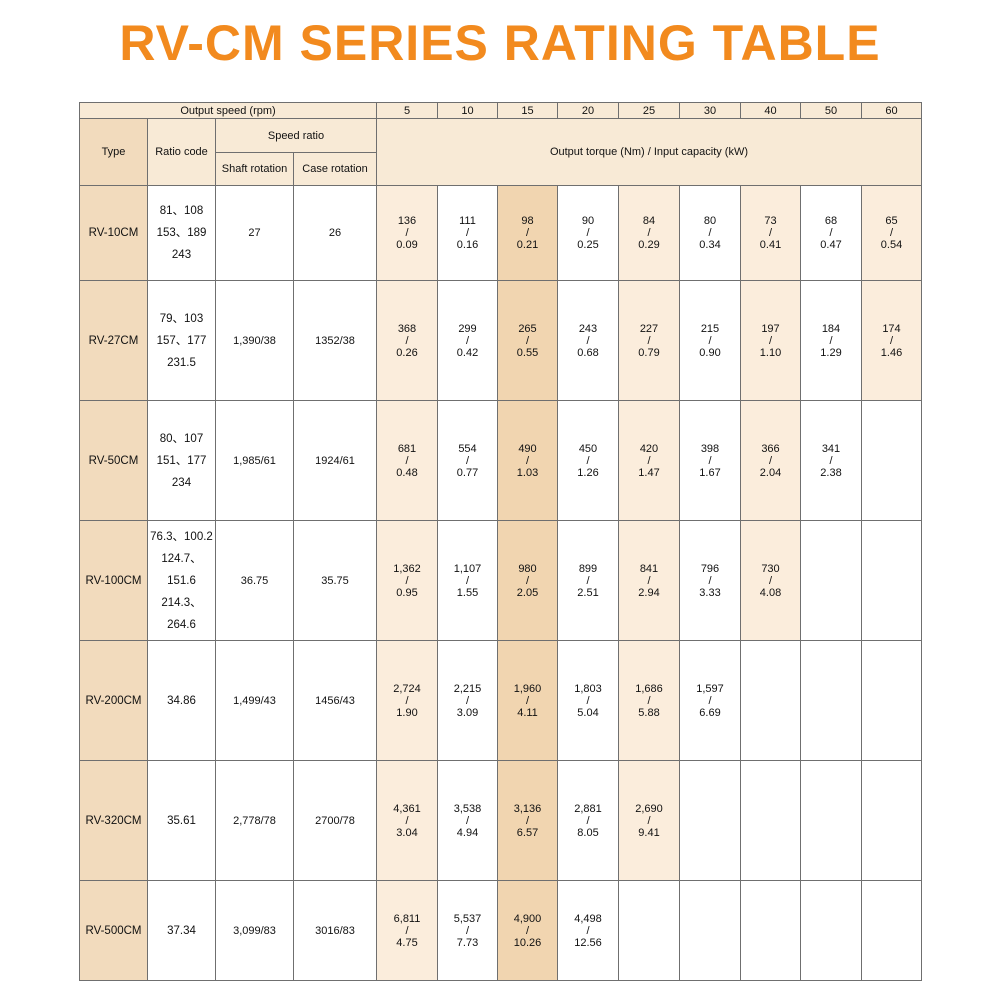 This screenshot has height=1000, width=1000. Describe the element at coordinates (527, 340) in the screenshot. I see `rating-cell: 265/0.55` at that location.